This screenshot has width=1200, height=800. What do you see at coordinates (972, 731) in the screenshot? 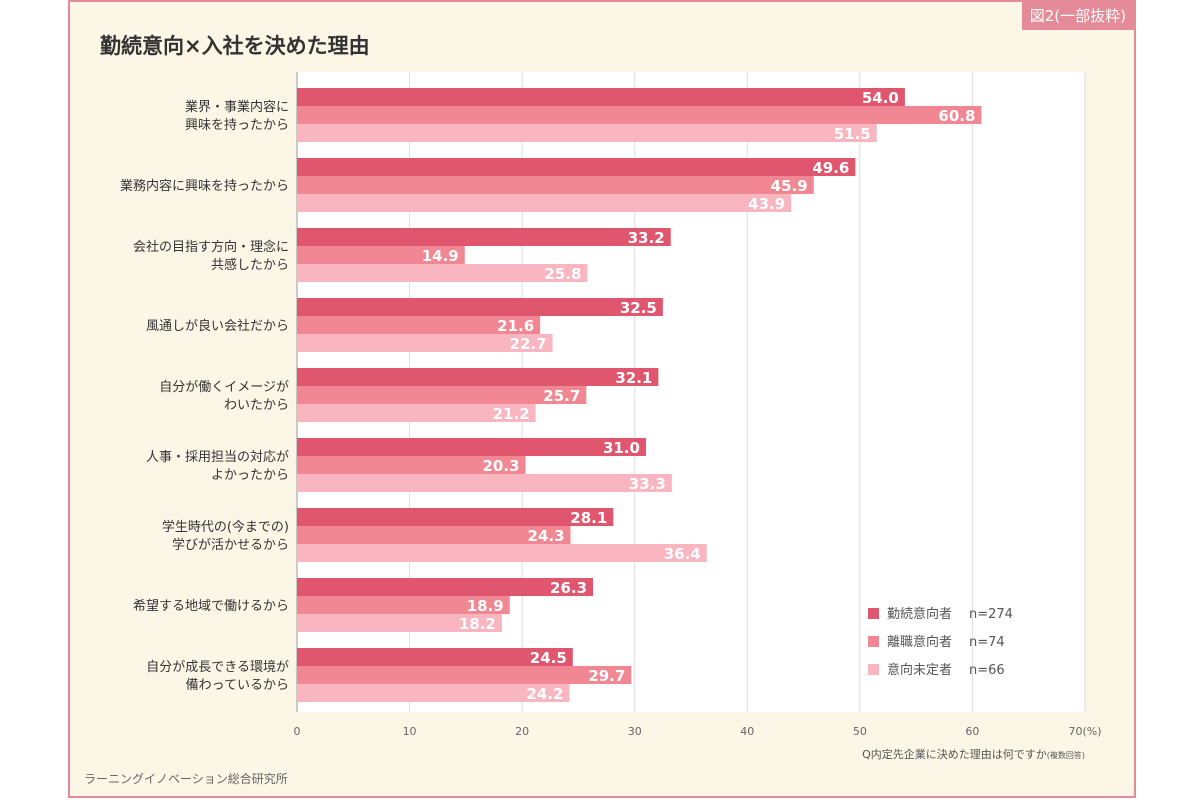
I see `x-tick-label: 60` at bounding box center [972, 731].